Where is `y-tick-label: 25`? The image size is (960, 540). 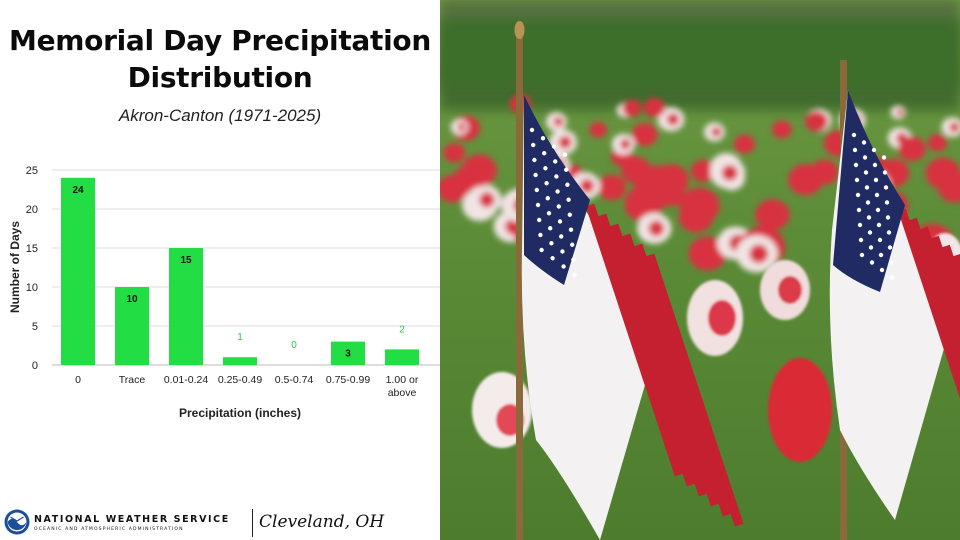 y-tick-label: 25 is located at coordinates (32, 171).